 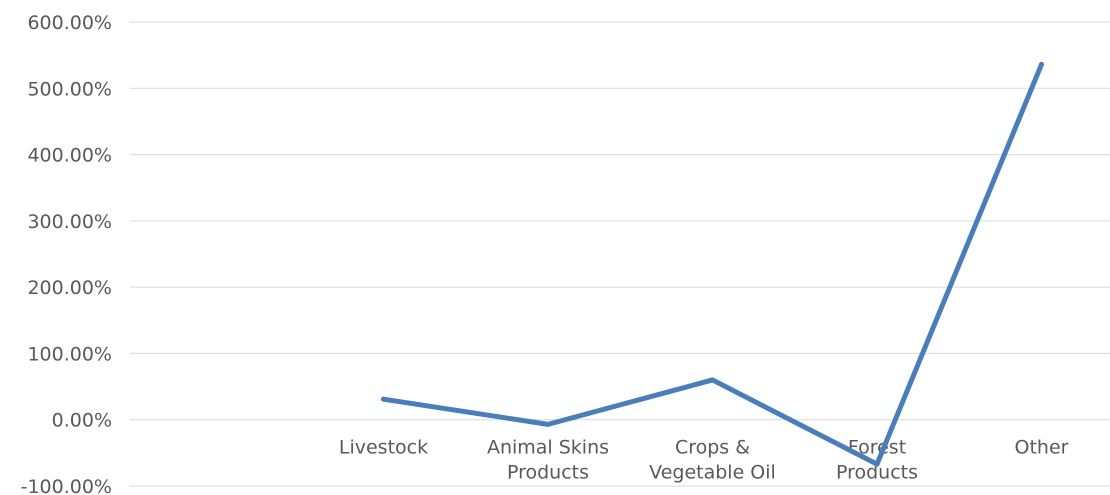 What do you see at coordinates (712, 460) in the screenshot?
I see `x-tick-label: Crops & Vegetable Oil` at bounding box center [712, 460].